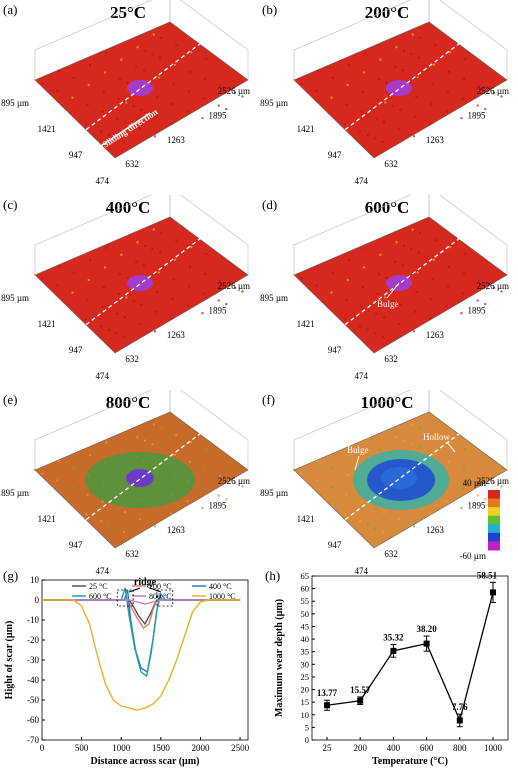 The height and width of the screenshot is (773, 518). What do you see at coordinates (222, 596) in the screenshot?
I see `legend-entry: 1000 °C` at bounding box center [222, 596].